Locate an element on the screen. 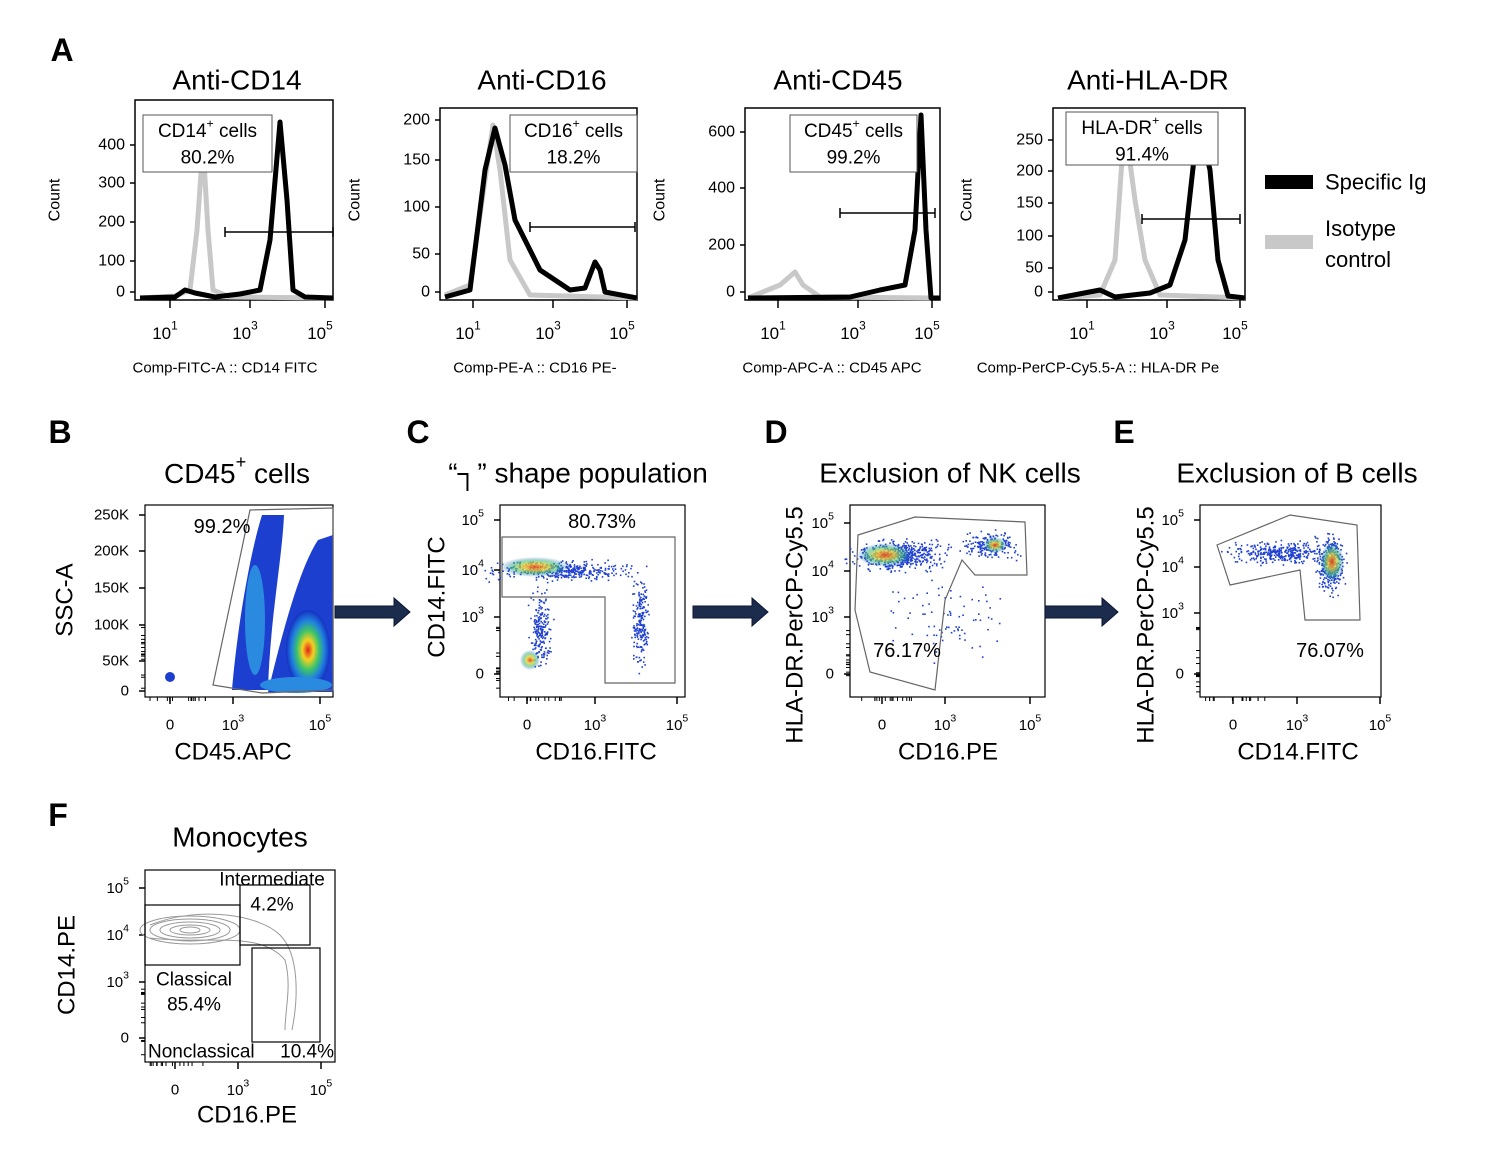 This screenshot has height=1154, width=1494. text-part: 10 is located at coordinates (469, 617).